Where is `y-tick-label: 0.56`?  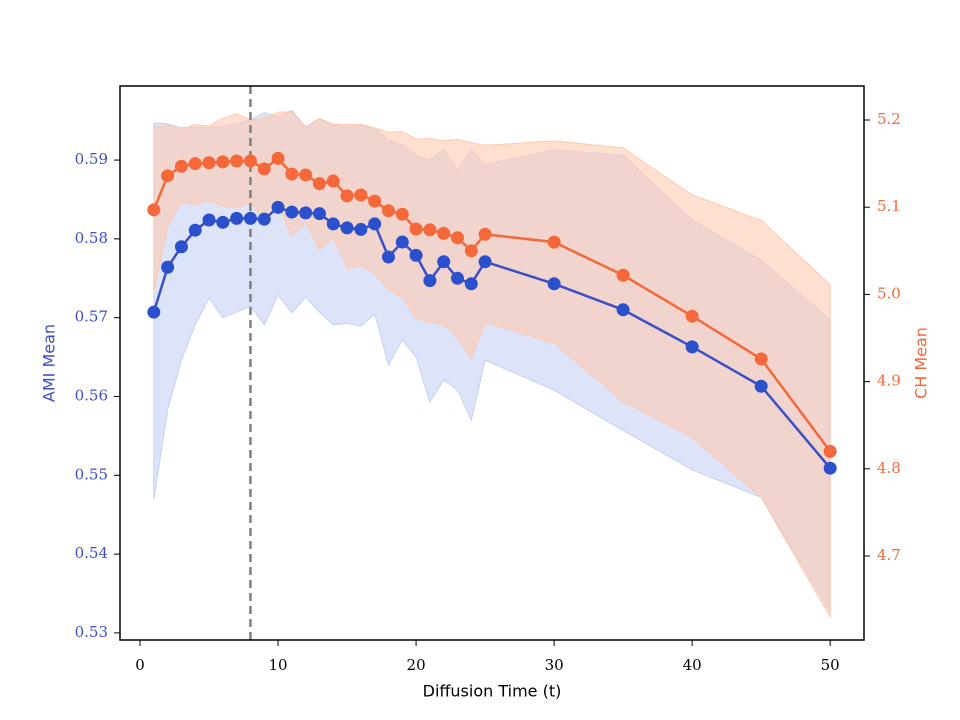 y-tick-label: 0.56 is located at coordinates (91, 395).